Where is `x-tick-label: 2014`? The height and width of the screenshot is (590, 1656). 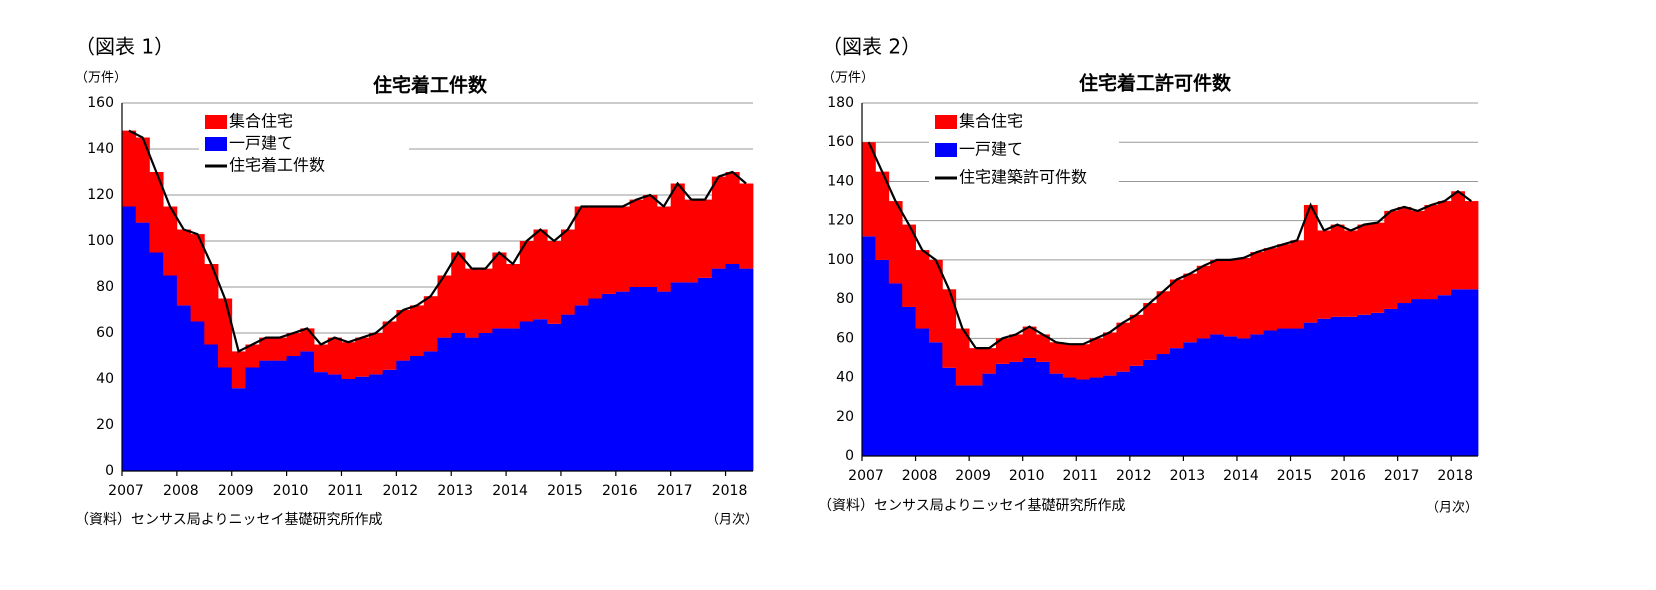
x-tick-label: 2014 is located at coordinates (1241, 476).